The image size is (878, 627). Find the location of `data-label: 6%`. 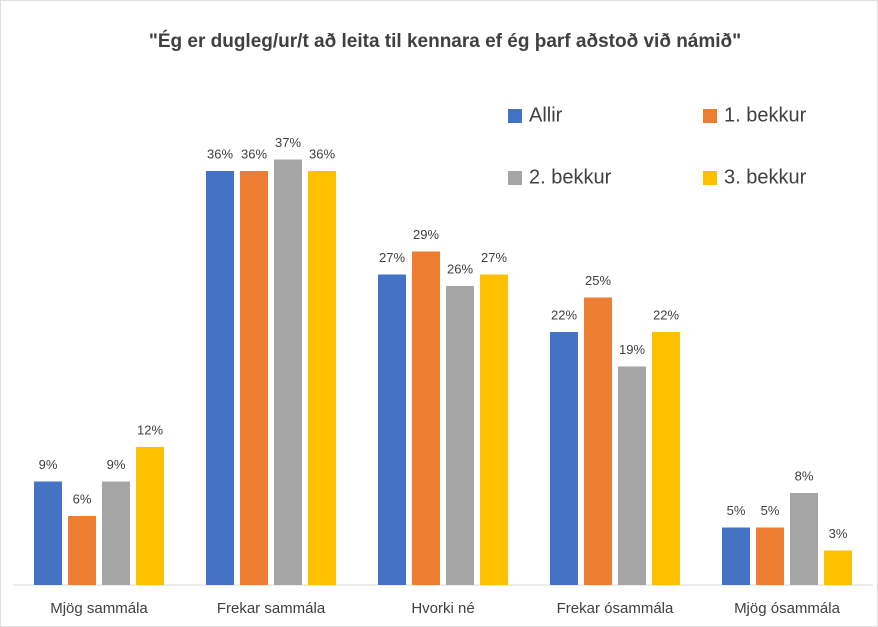

data-label: 6% is located at coordinates (82, 498).